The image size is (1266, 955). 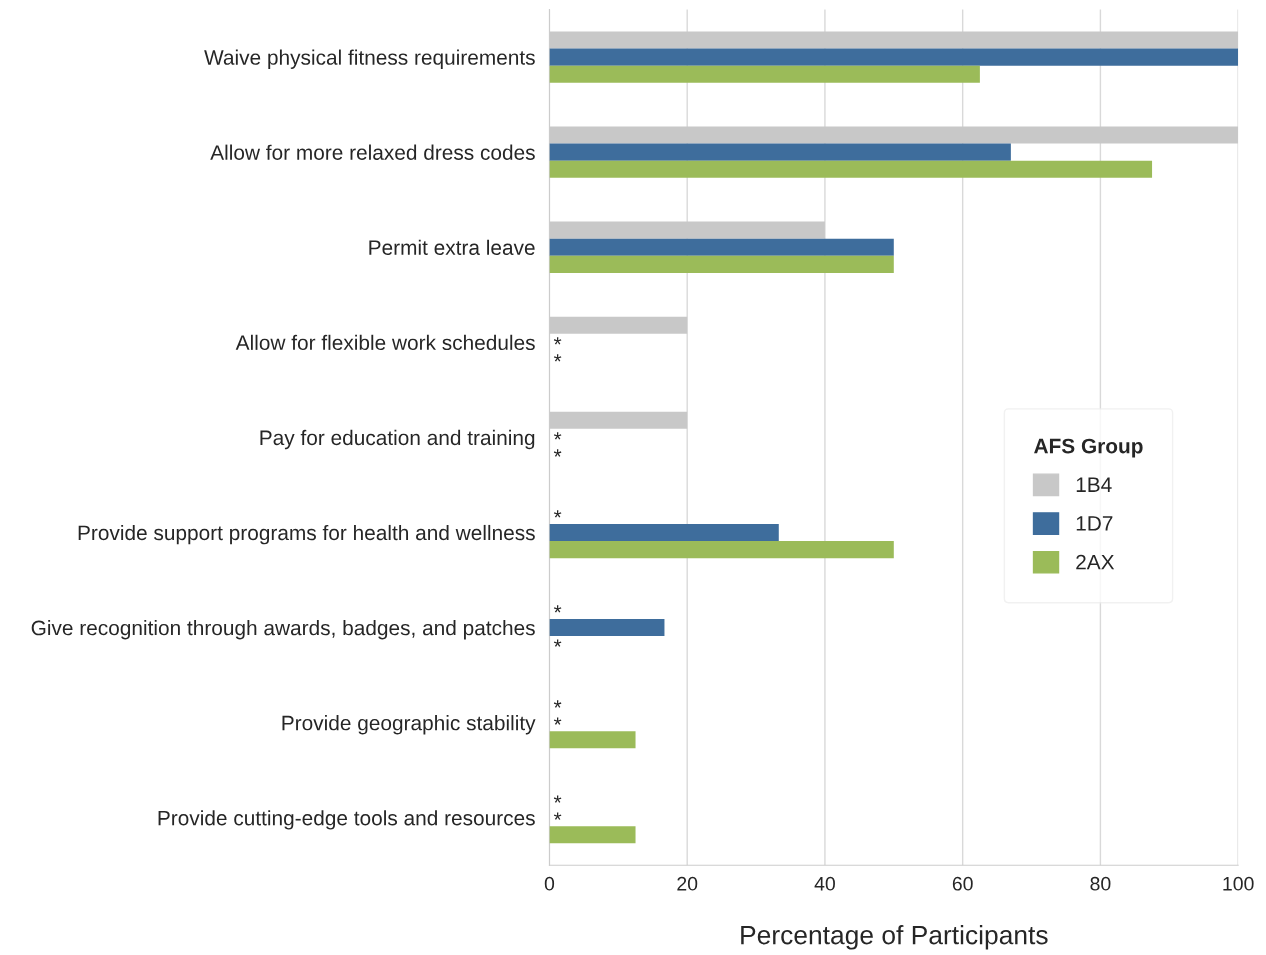 I want to click on legend-title: AFS Group, so click(x=1088, y=448).